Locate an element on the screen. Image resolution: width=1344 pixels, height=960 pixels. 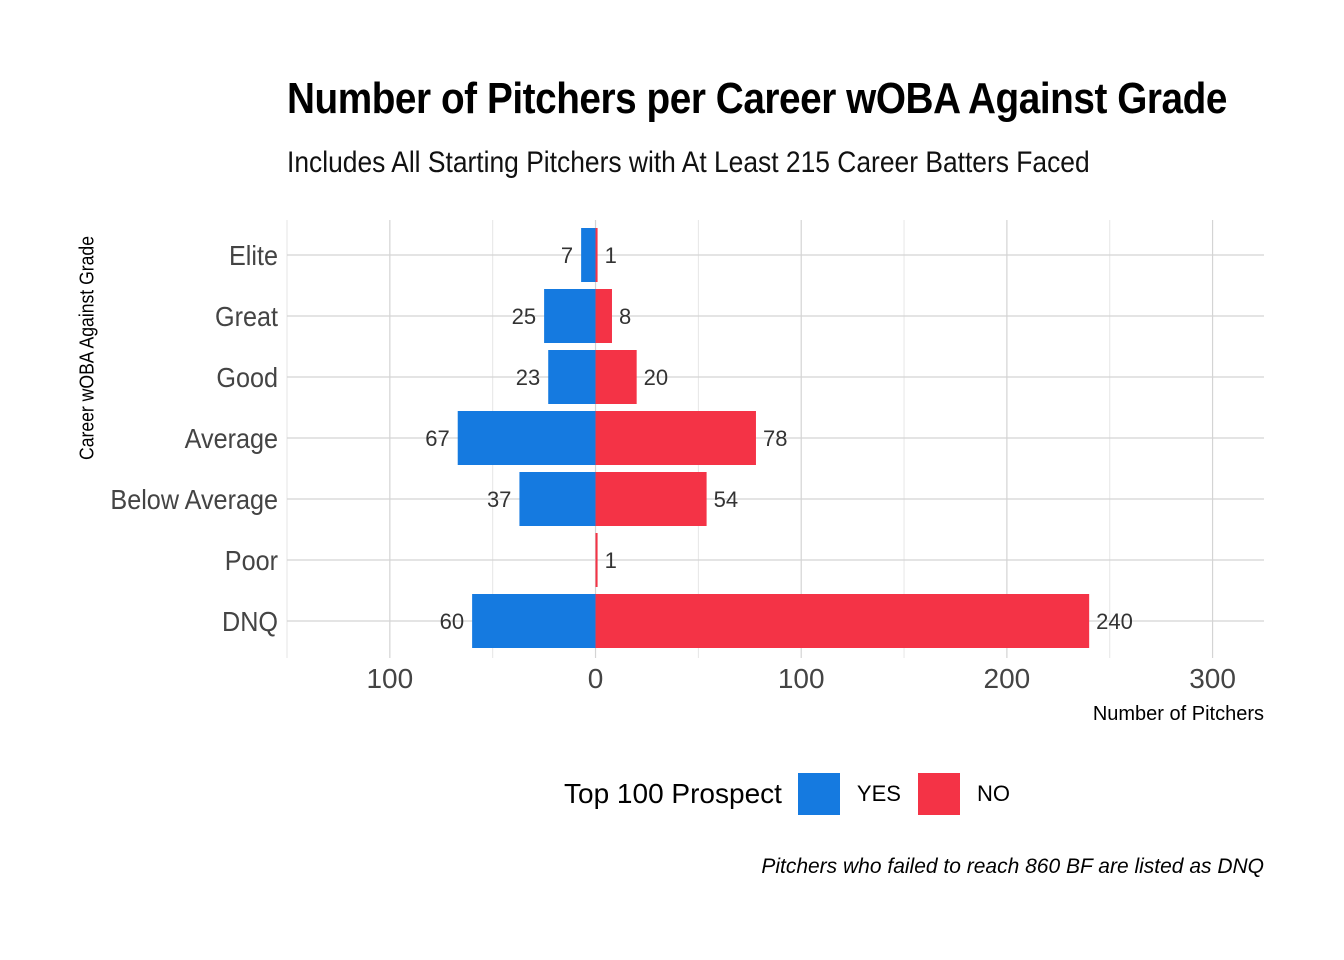
y-tick-label: Elite is located at coordinates (253, 256).